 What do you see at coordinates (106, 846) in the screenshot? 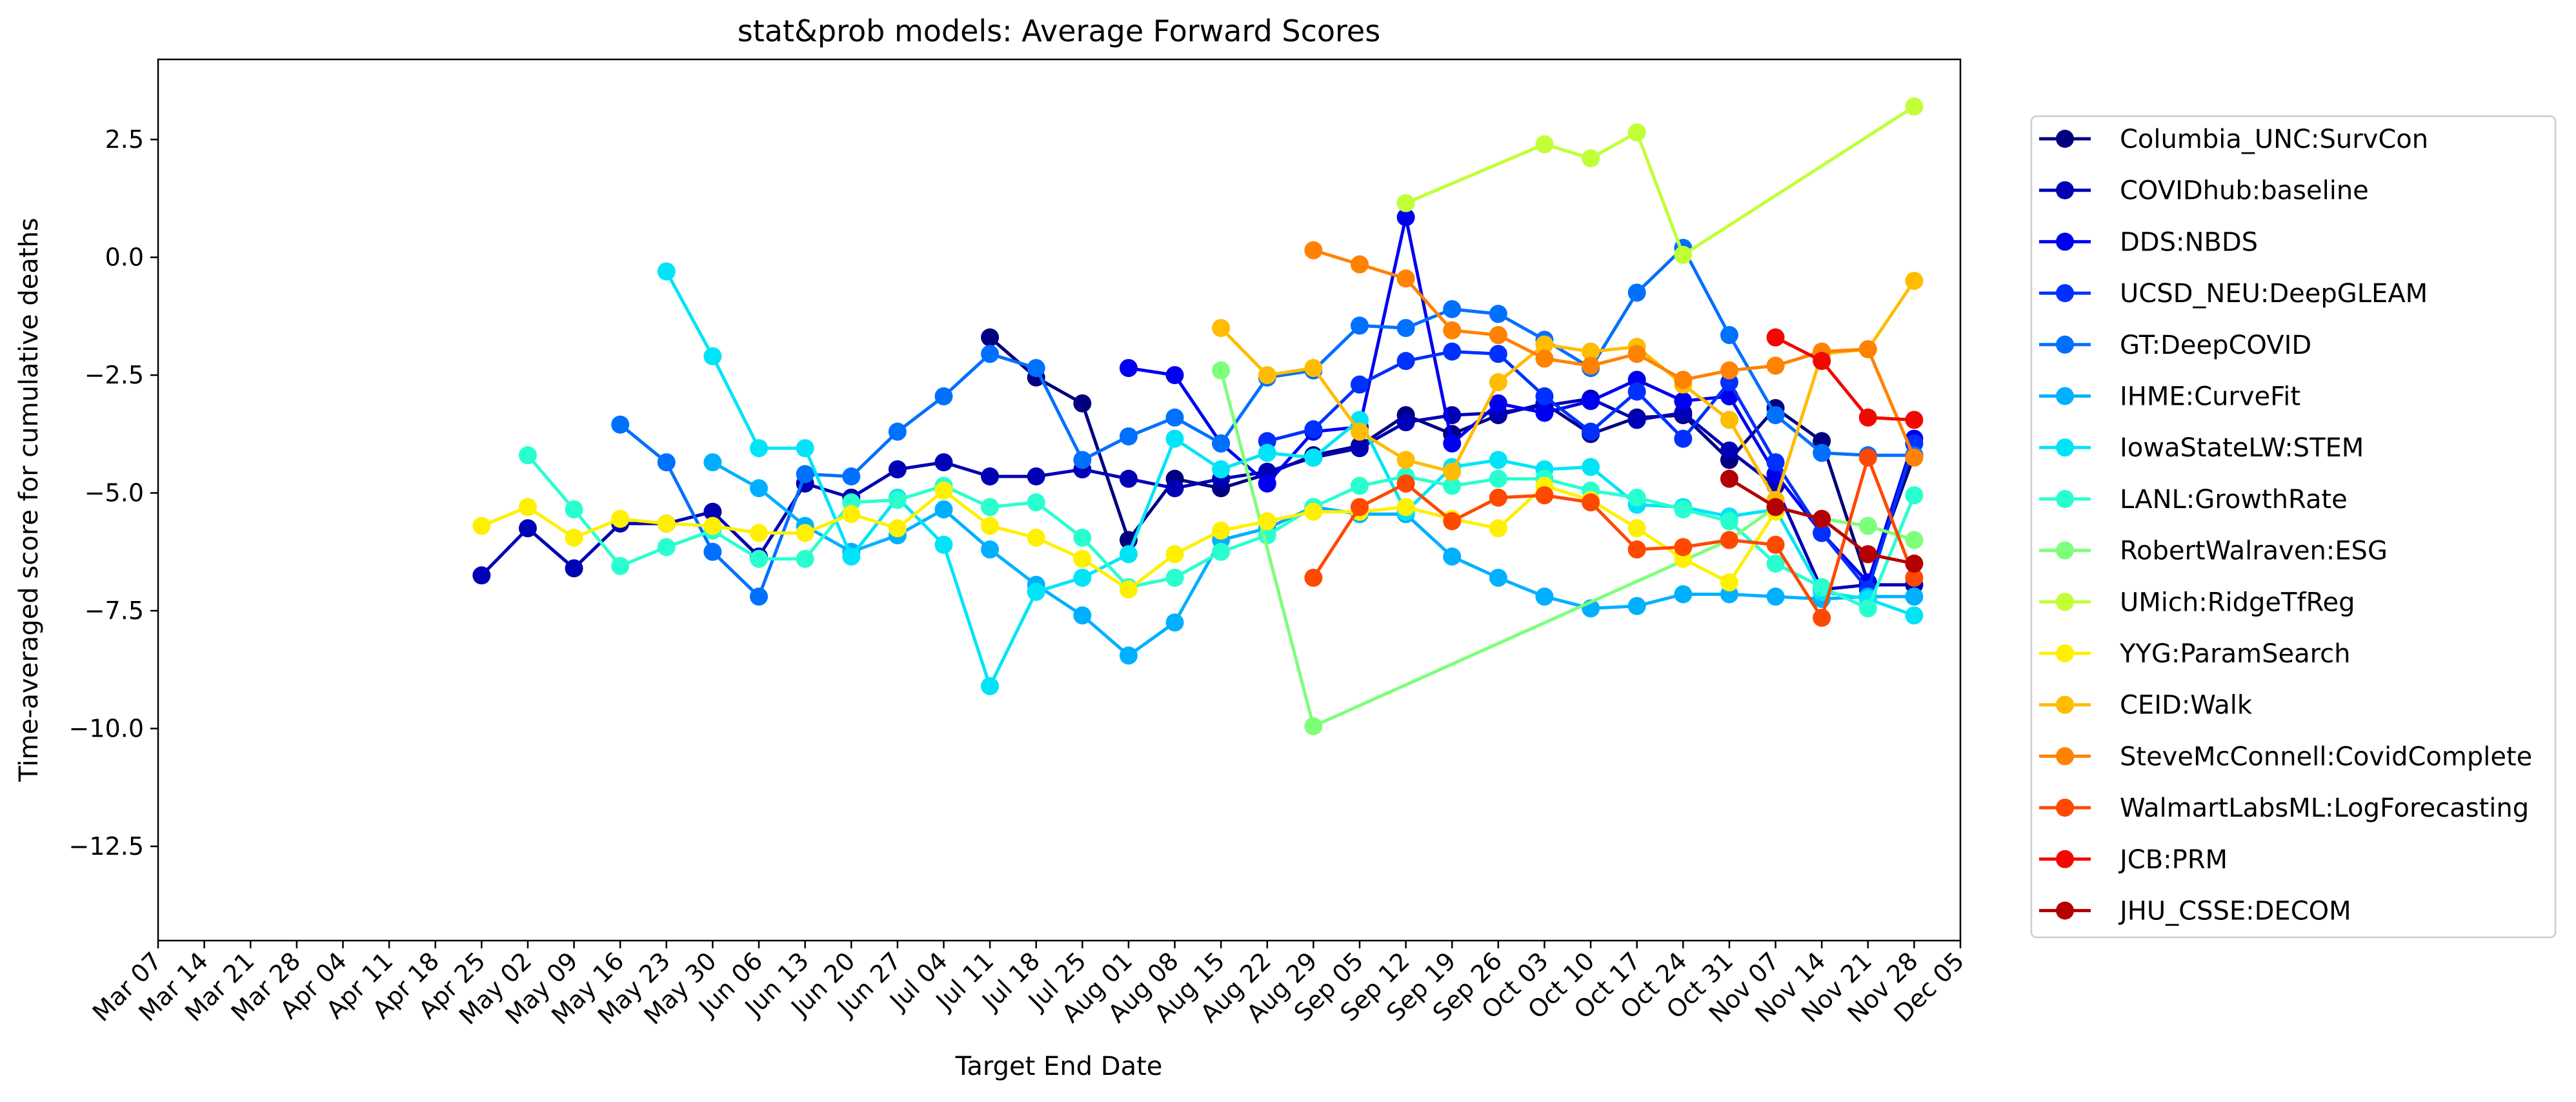
I see `y-tick-label: −12.5` at bounding box center [106, 846].